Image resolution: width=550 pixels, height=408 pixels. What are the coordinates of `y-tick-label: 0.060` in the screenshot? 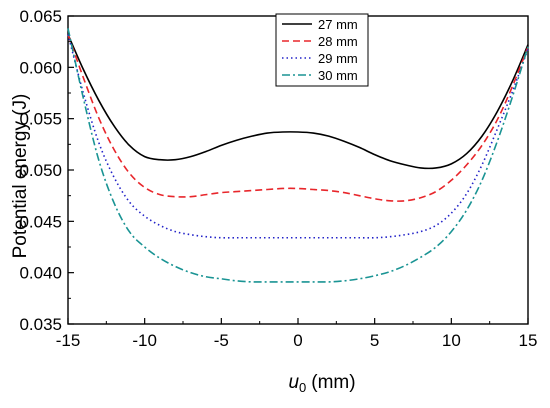 It's located at (40, 67).